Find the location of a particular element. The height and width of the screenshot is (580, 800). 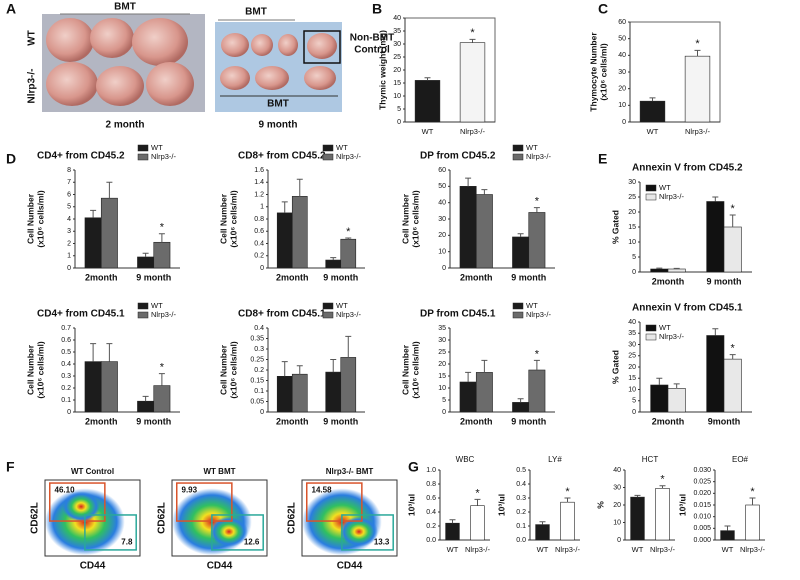

y-tick-label: 0.3 is located at coordinates (521, 498).